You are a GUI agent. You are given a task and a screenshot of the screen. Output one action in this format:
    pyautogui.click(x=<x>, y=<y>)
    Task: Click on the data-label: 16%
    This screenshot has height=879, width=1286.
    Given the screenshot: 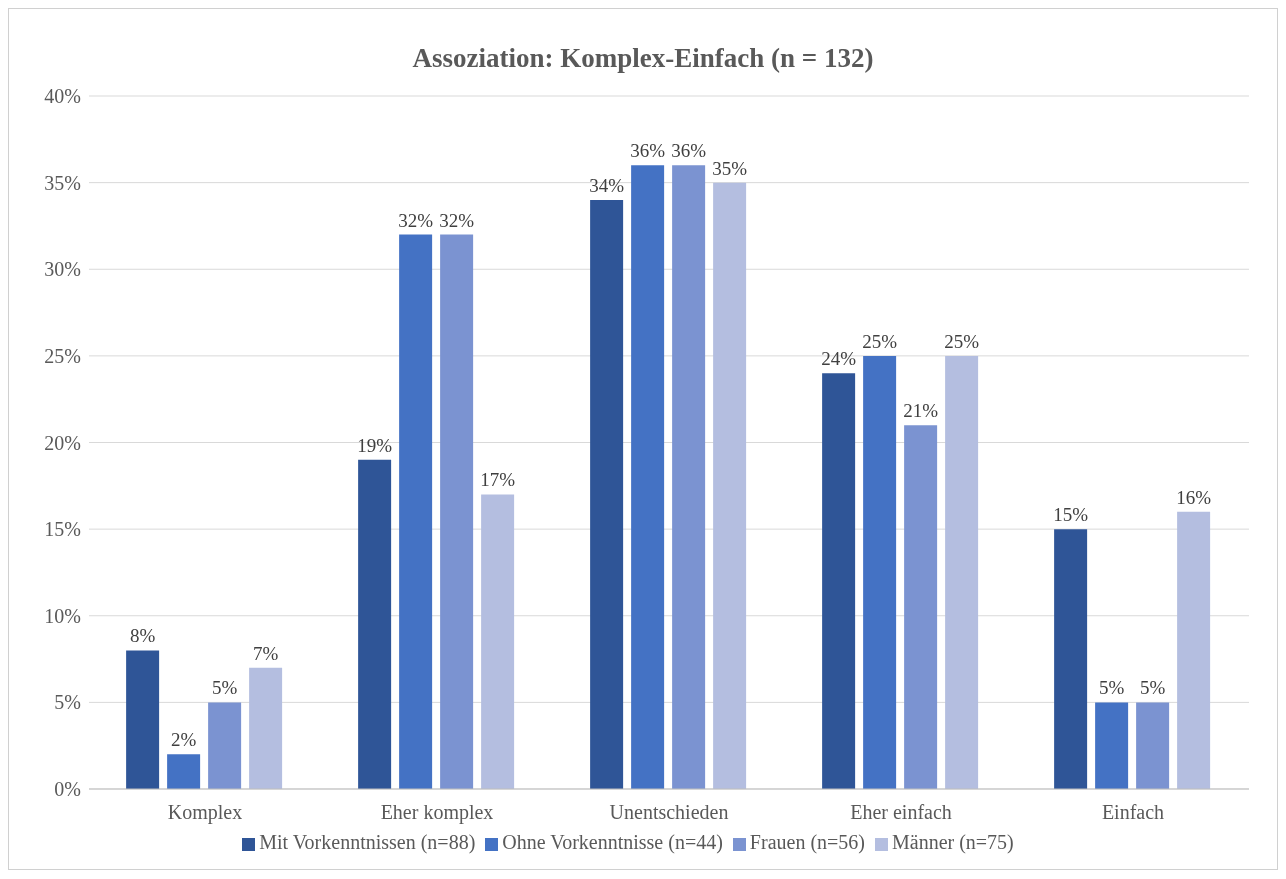 What is the action you would take?
    pyautogui.click(x=1194, y=497)
    